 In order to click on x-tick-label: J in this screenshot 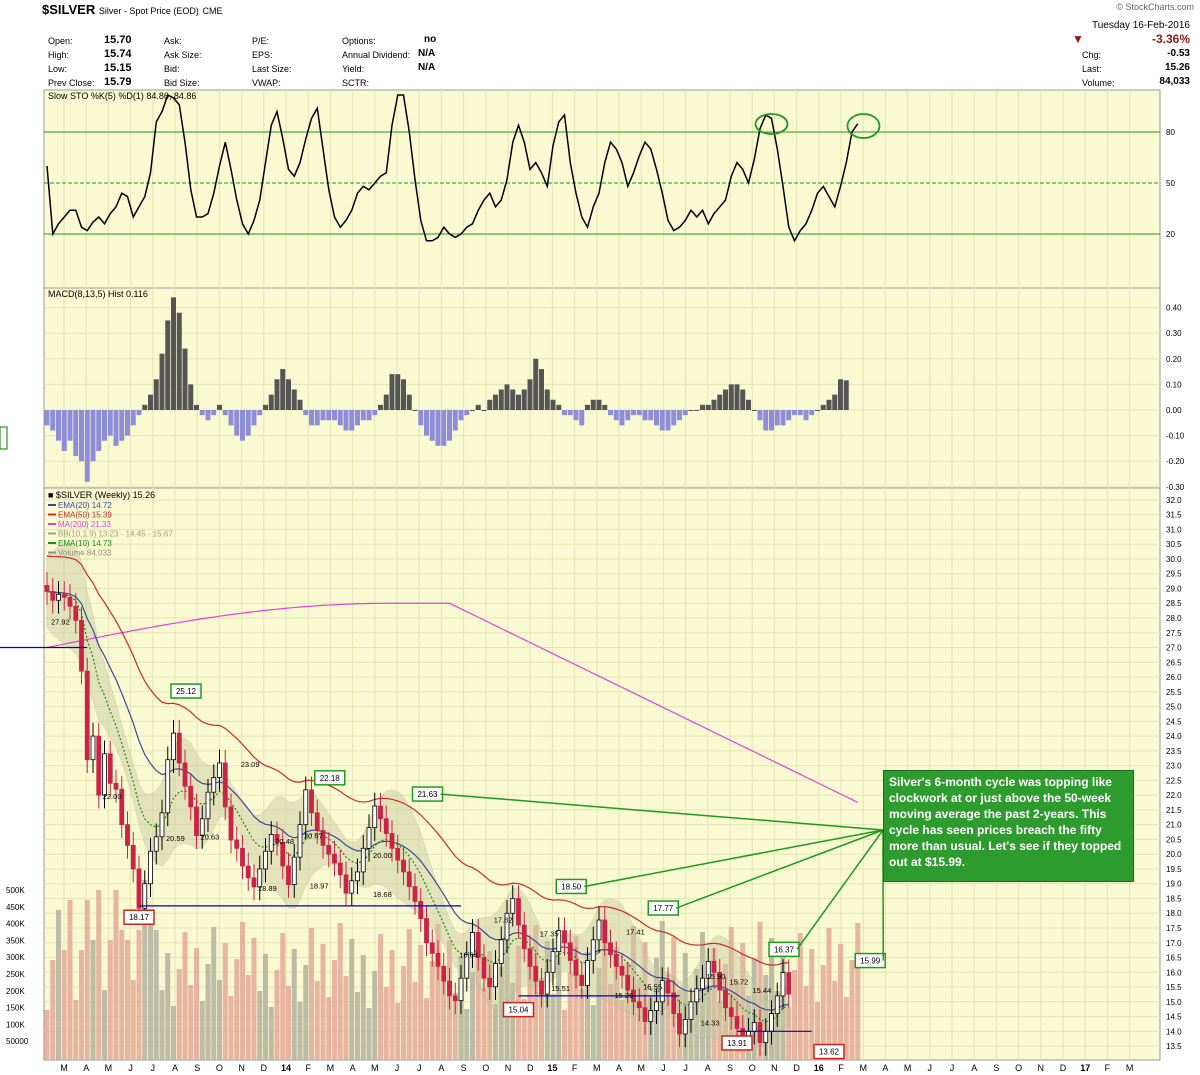, I will do `click(397, 1068)`.